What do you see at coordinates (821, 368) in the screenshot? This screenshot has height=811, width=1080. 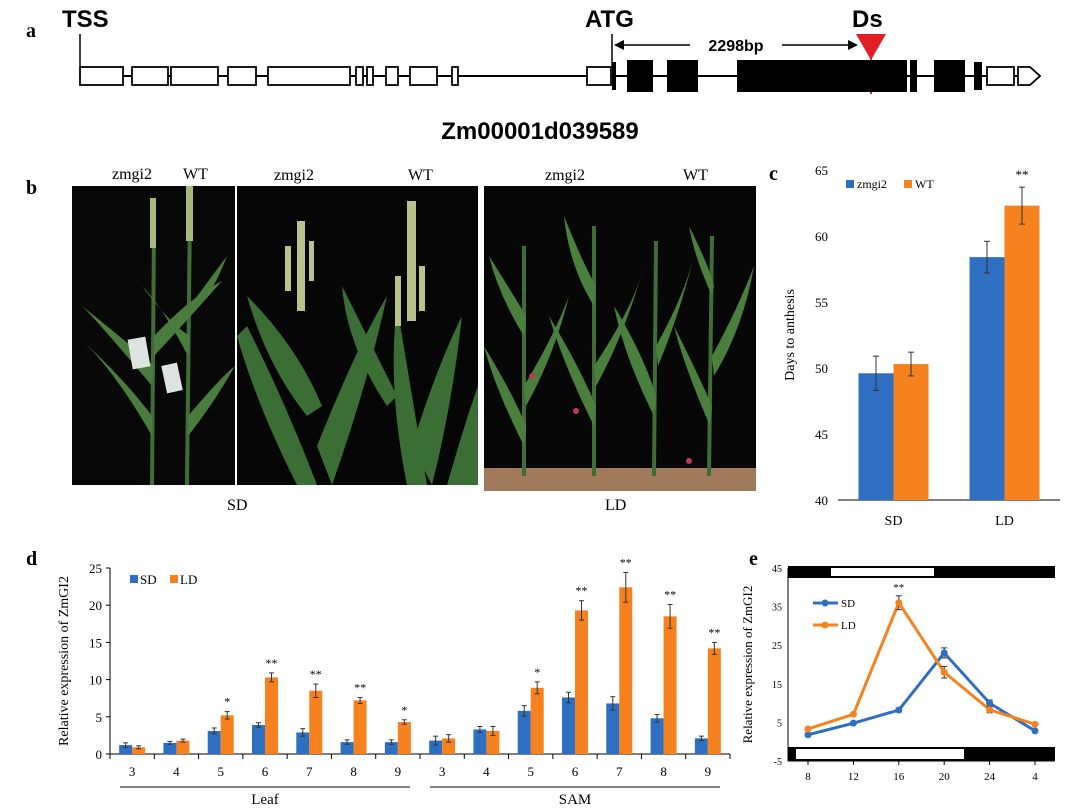 I see `y-tick-label: 50` at bounding box center [821, 368].